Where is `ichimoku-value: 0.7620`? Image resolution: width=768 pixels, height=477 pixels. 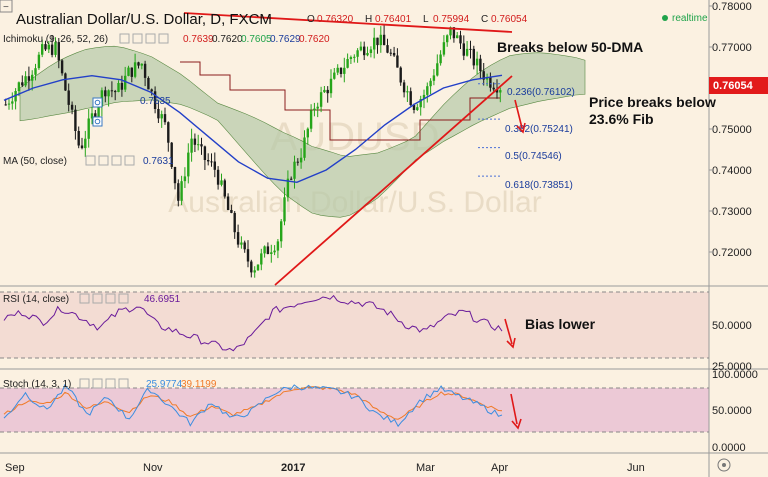 ichimoku-value: 0.7620 is located at coordinates (227, 39).